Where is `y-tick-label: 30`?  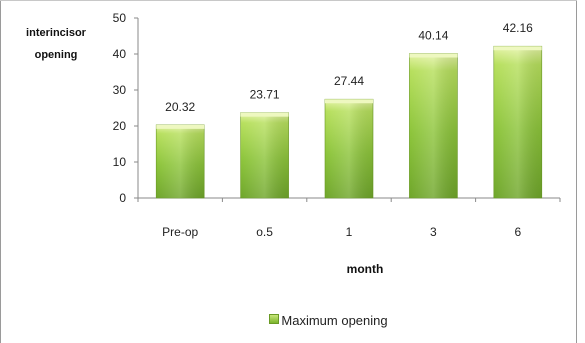 y-tick-label: 30 is located at coordinates (120, 90).